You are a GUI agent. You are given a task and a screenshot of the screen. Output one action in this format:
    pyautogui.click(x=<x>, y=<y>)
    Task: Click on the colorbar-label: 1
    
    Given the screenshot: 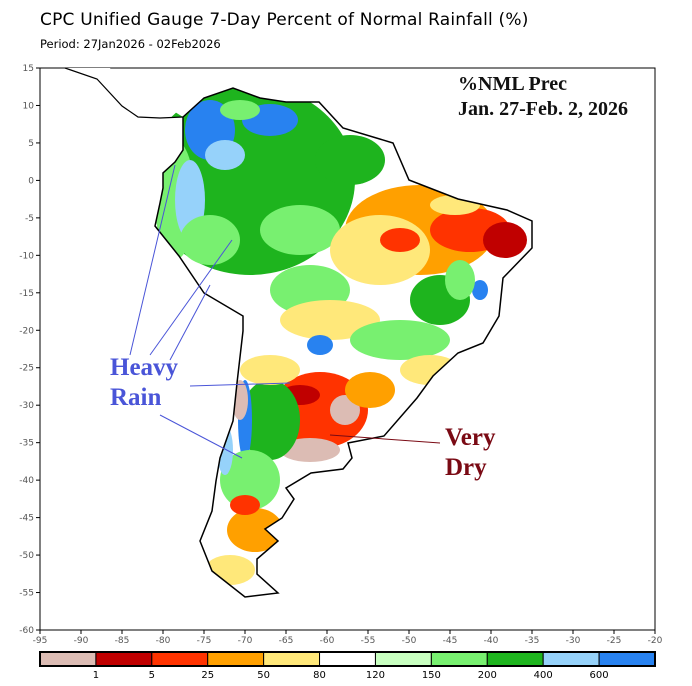 What is the action you would take?
    pyautogui.click(x=96, y=675)
    